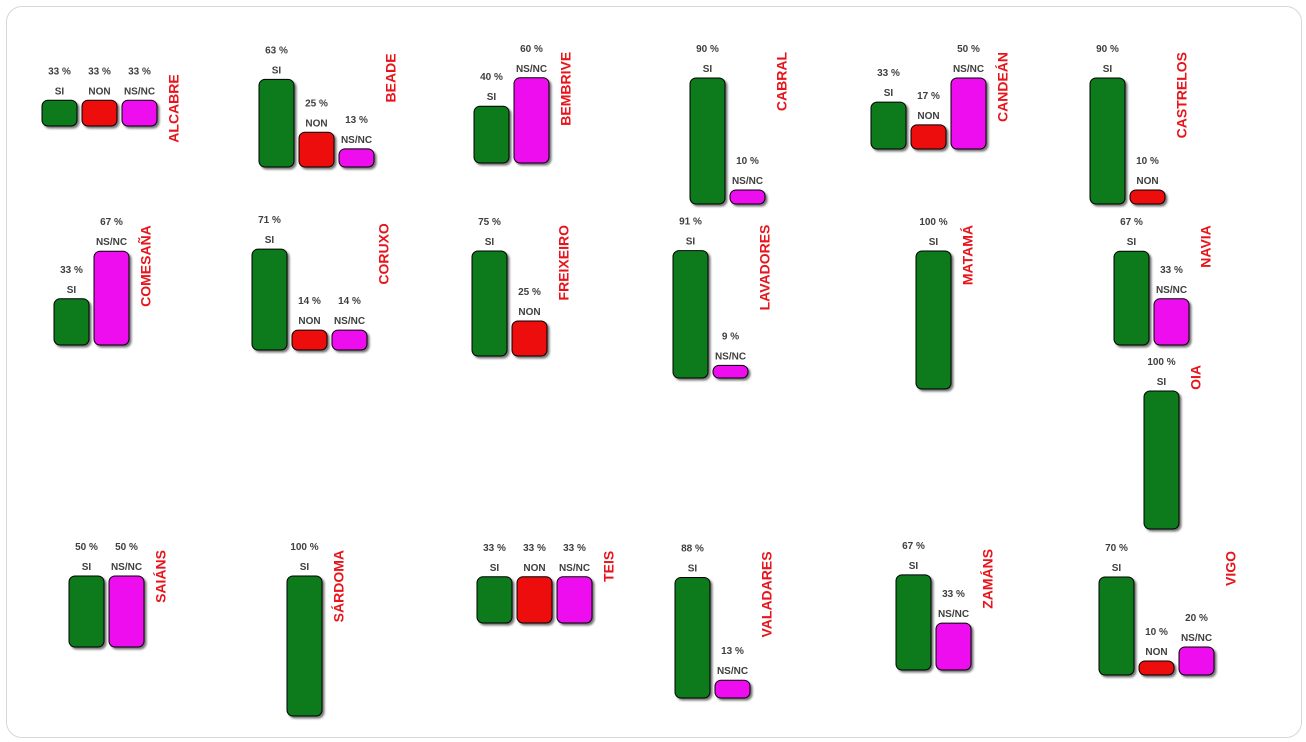 The width and height of the screenshot is (1306, 742). Describe the element at coordinates (349, 301) in the screenshot. I see `bar-value-label-coruxo-ns-nc: 14 %` at that location.